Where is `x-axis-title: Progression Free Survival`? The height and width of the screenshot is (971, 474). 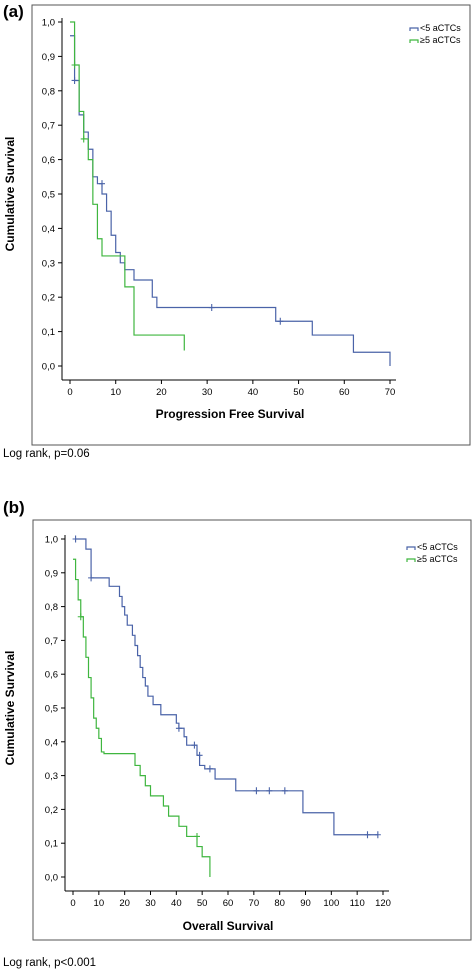
x-axis-title: Progression Free Survival is located at coordinates (230, 414).